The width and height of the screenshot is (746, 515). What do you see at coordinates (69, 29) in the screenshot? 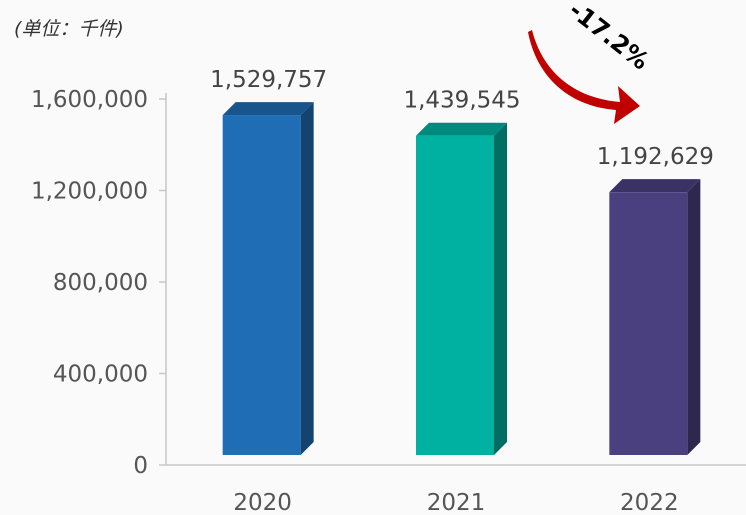
I see `unit-label: (单位：千件)` at bounding box center [69, 29].